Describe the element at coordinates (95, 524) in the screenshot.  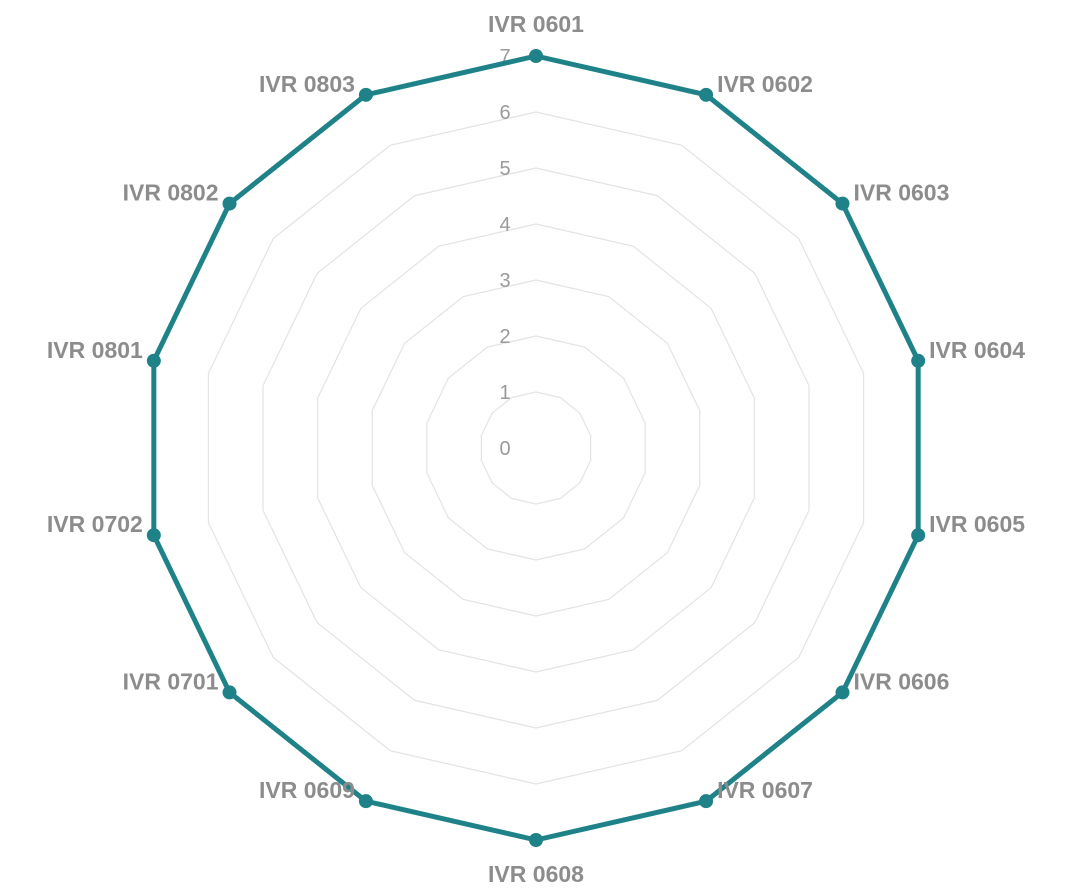
I see `category-label: IVR 0702` at that location.